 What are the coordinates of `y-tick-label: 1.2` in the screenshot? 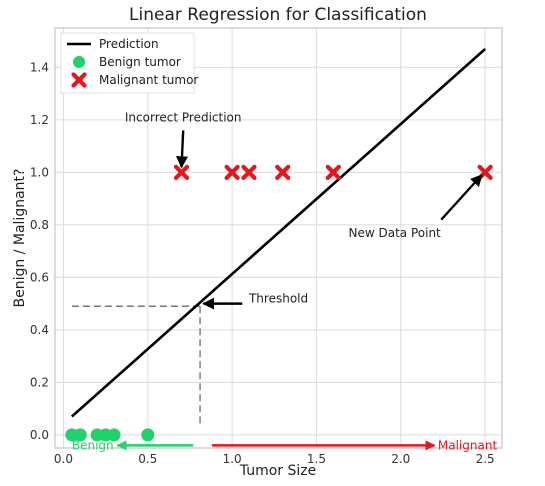 It's located at (39, 120).